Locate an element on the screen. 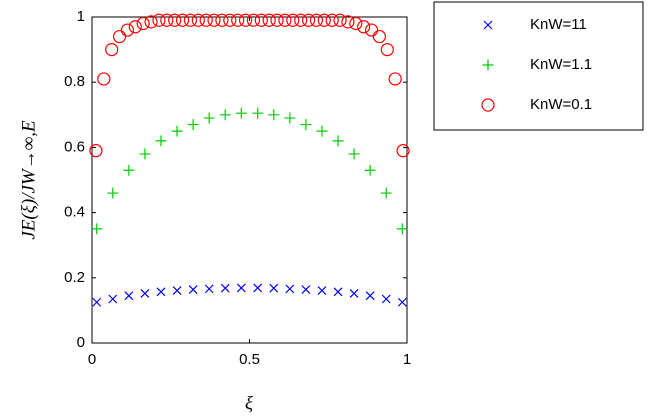 The height and width of the screenshot is (417, 655). y-tick-label: 0.8 is located at coordinates (74, 81).